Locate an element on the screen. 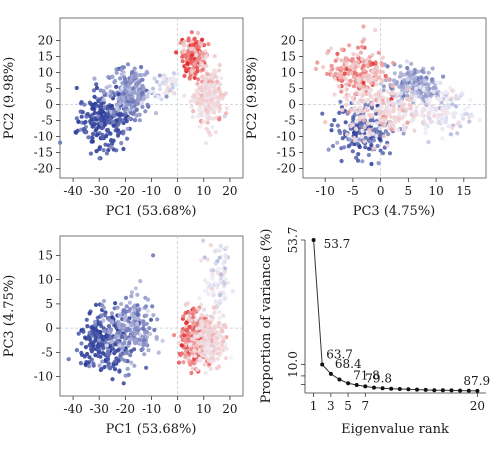 This screenshot has width=500, height=453. x-tick-label: 0 is located at coordinates (381, 191).